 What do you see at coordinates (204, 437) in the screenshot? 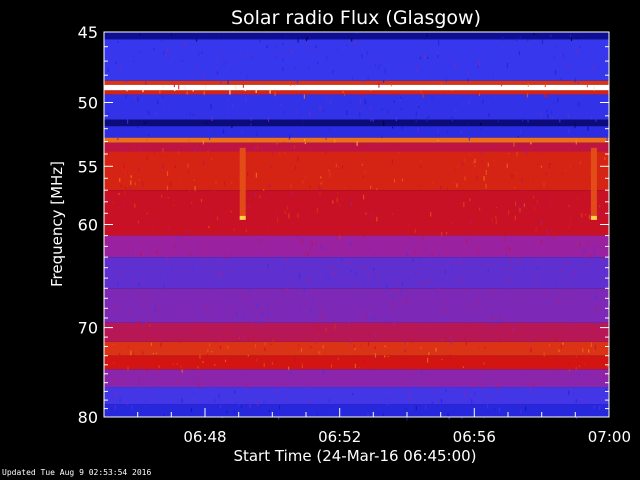
I see `x-tick-label-0: 06:48` at bounding box center [204, 437].